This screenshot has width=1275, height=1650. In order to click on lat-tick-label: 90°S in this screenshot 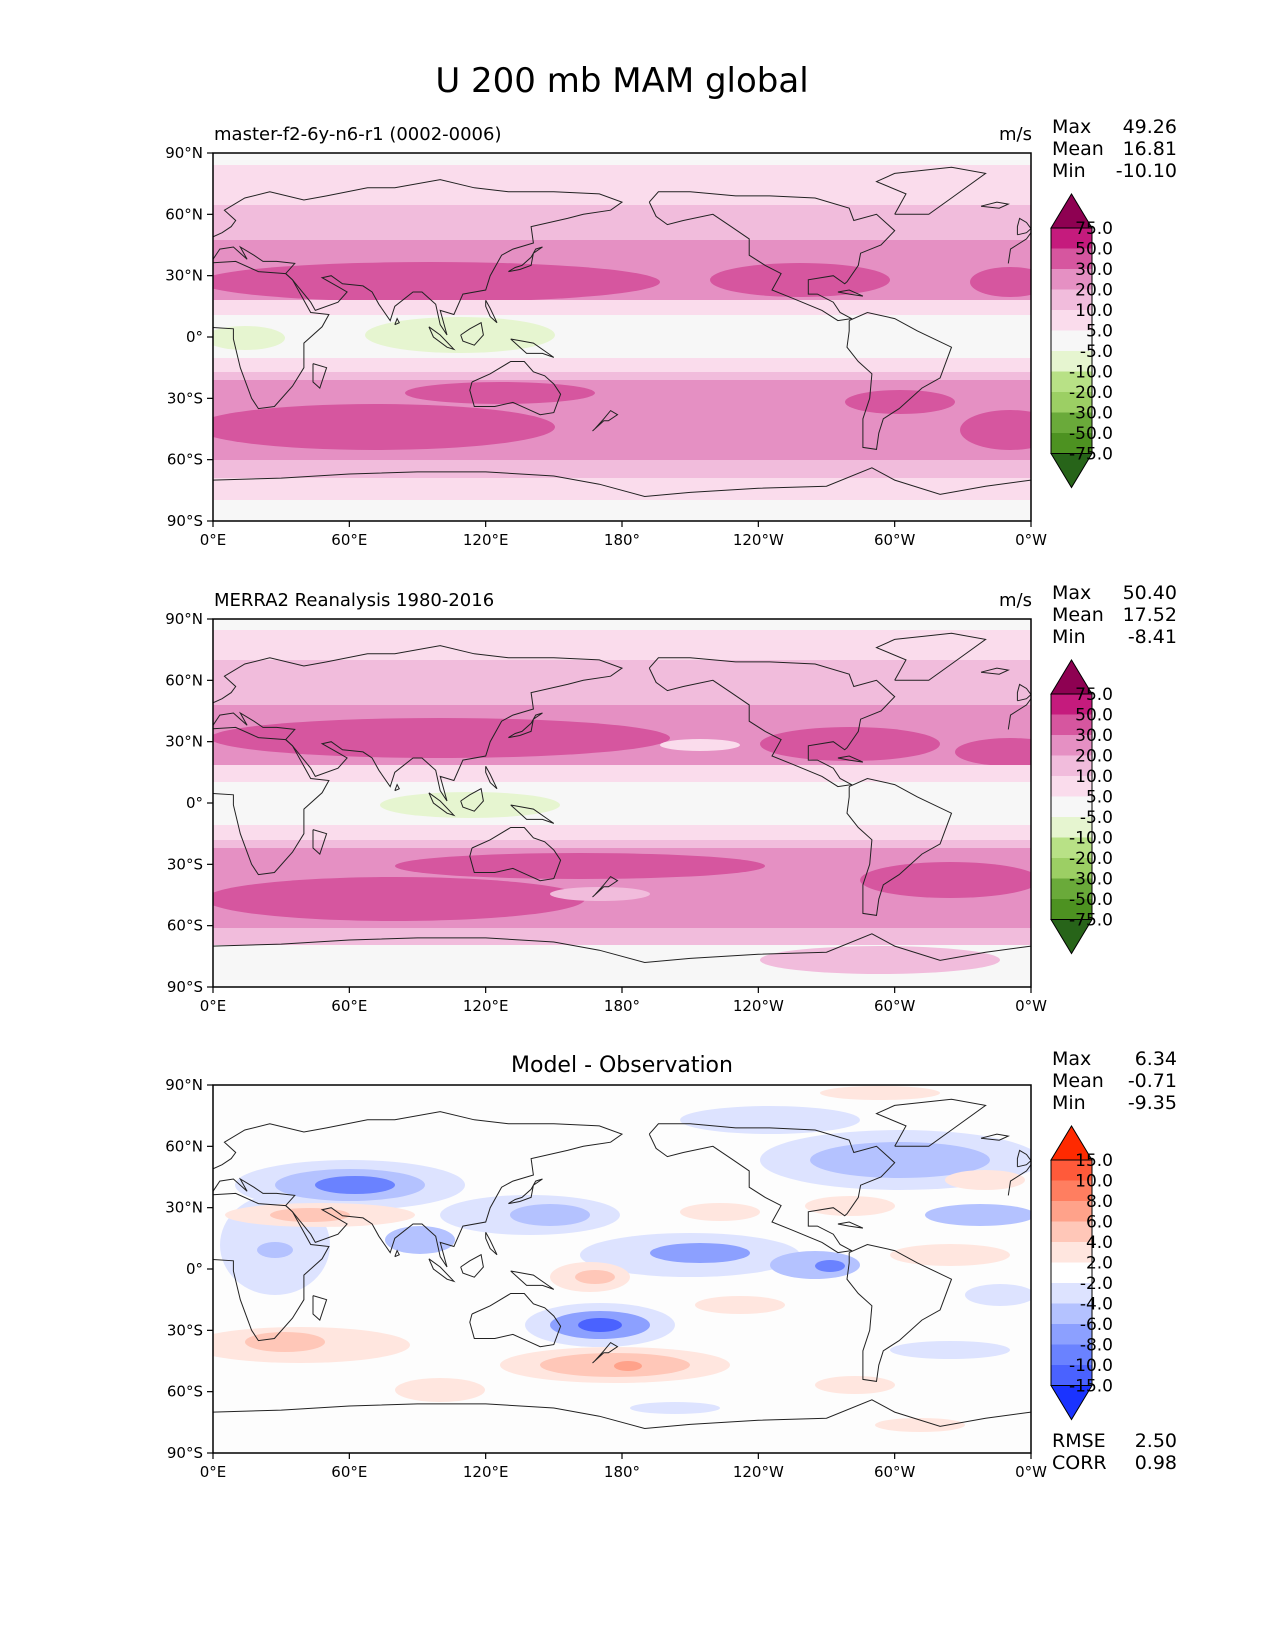, I will do `click(185, 1453)`.